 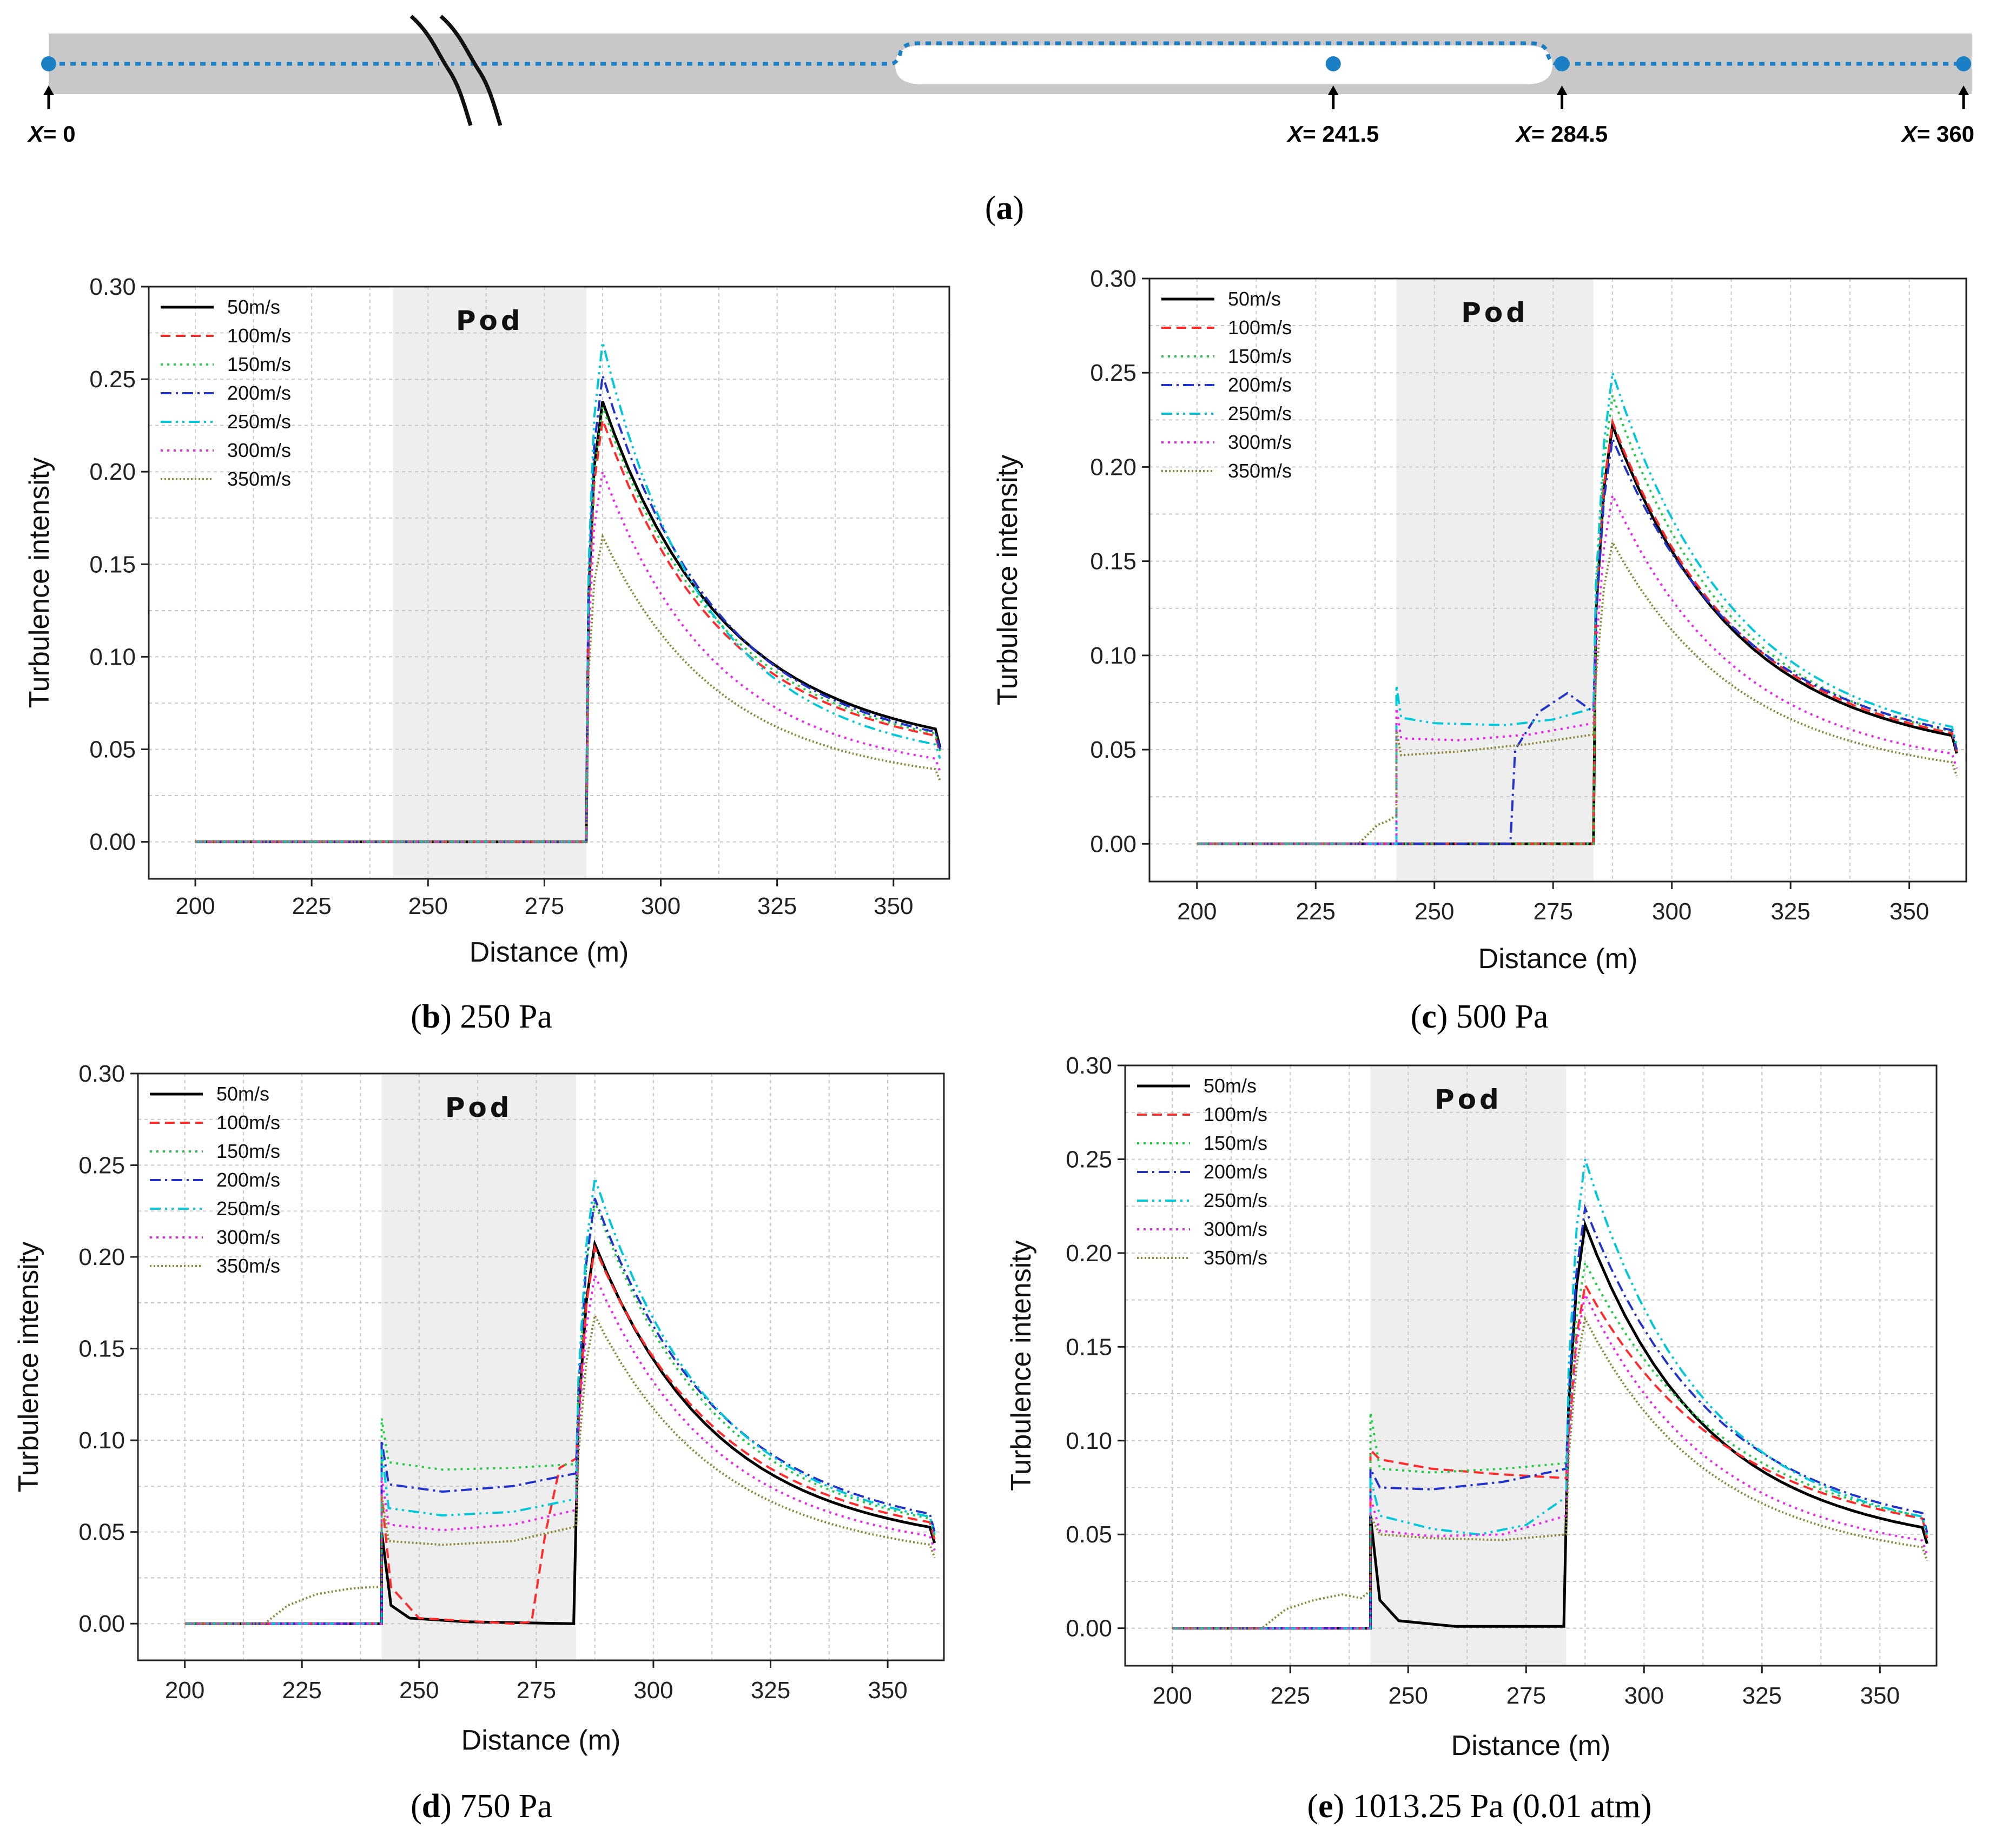 I want to click on pod-body, so click(x=1223, y=64).